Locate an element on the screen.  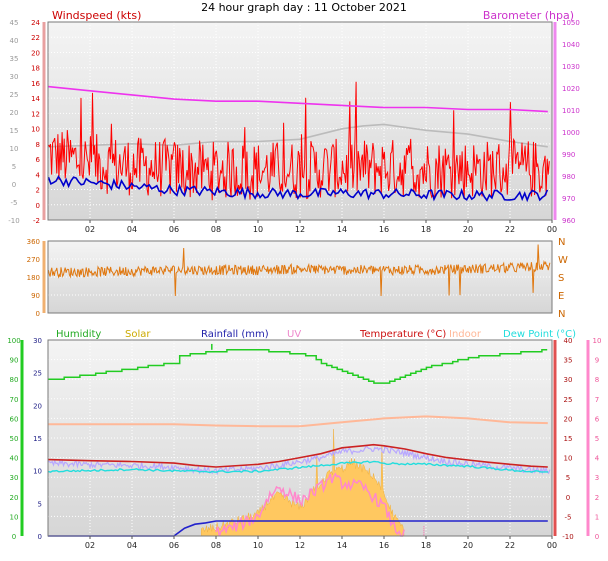
wind-outer-left-tick-label: -5 is located at coordinates (14, 203).